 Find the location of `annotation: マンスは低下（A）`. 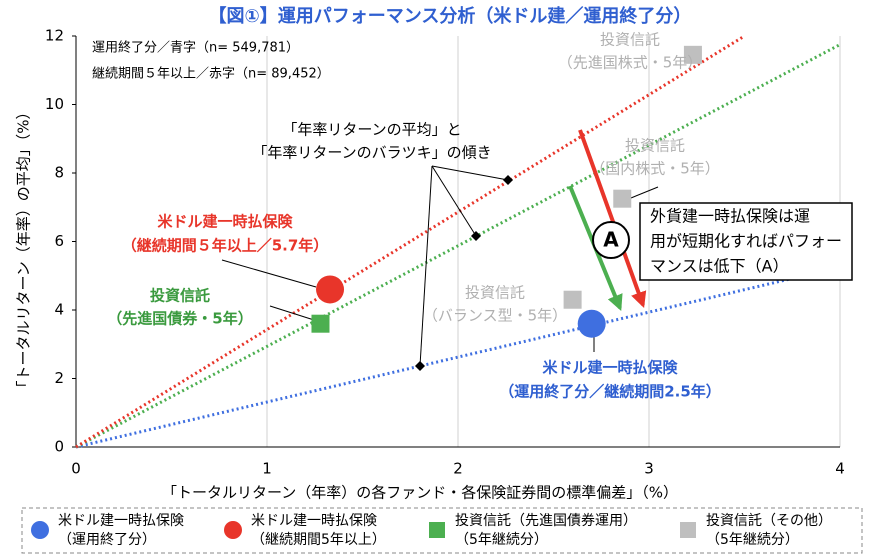

annotation: マンスは低下（A） is located at coordinates (719, 266).